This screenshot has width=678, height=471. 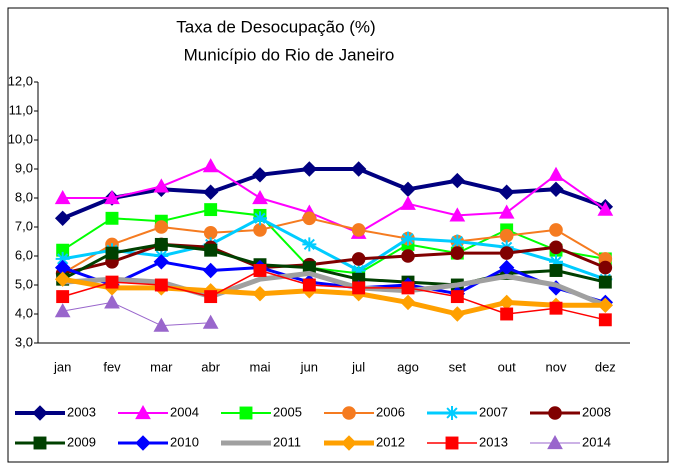 I want to click on y-tick-label: 3,0, so click(x=24, y=341).